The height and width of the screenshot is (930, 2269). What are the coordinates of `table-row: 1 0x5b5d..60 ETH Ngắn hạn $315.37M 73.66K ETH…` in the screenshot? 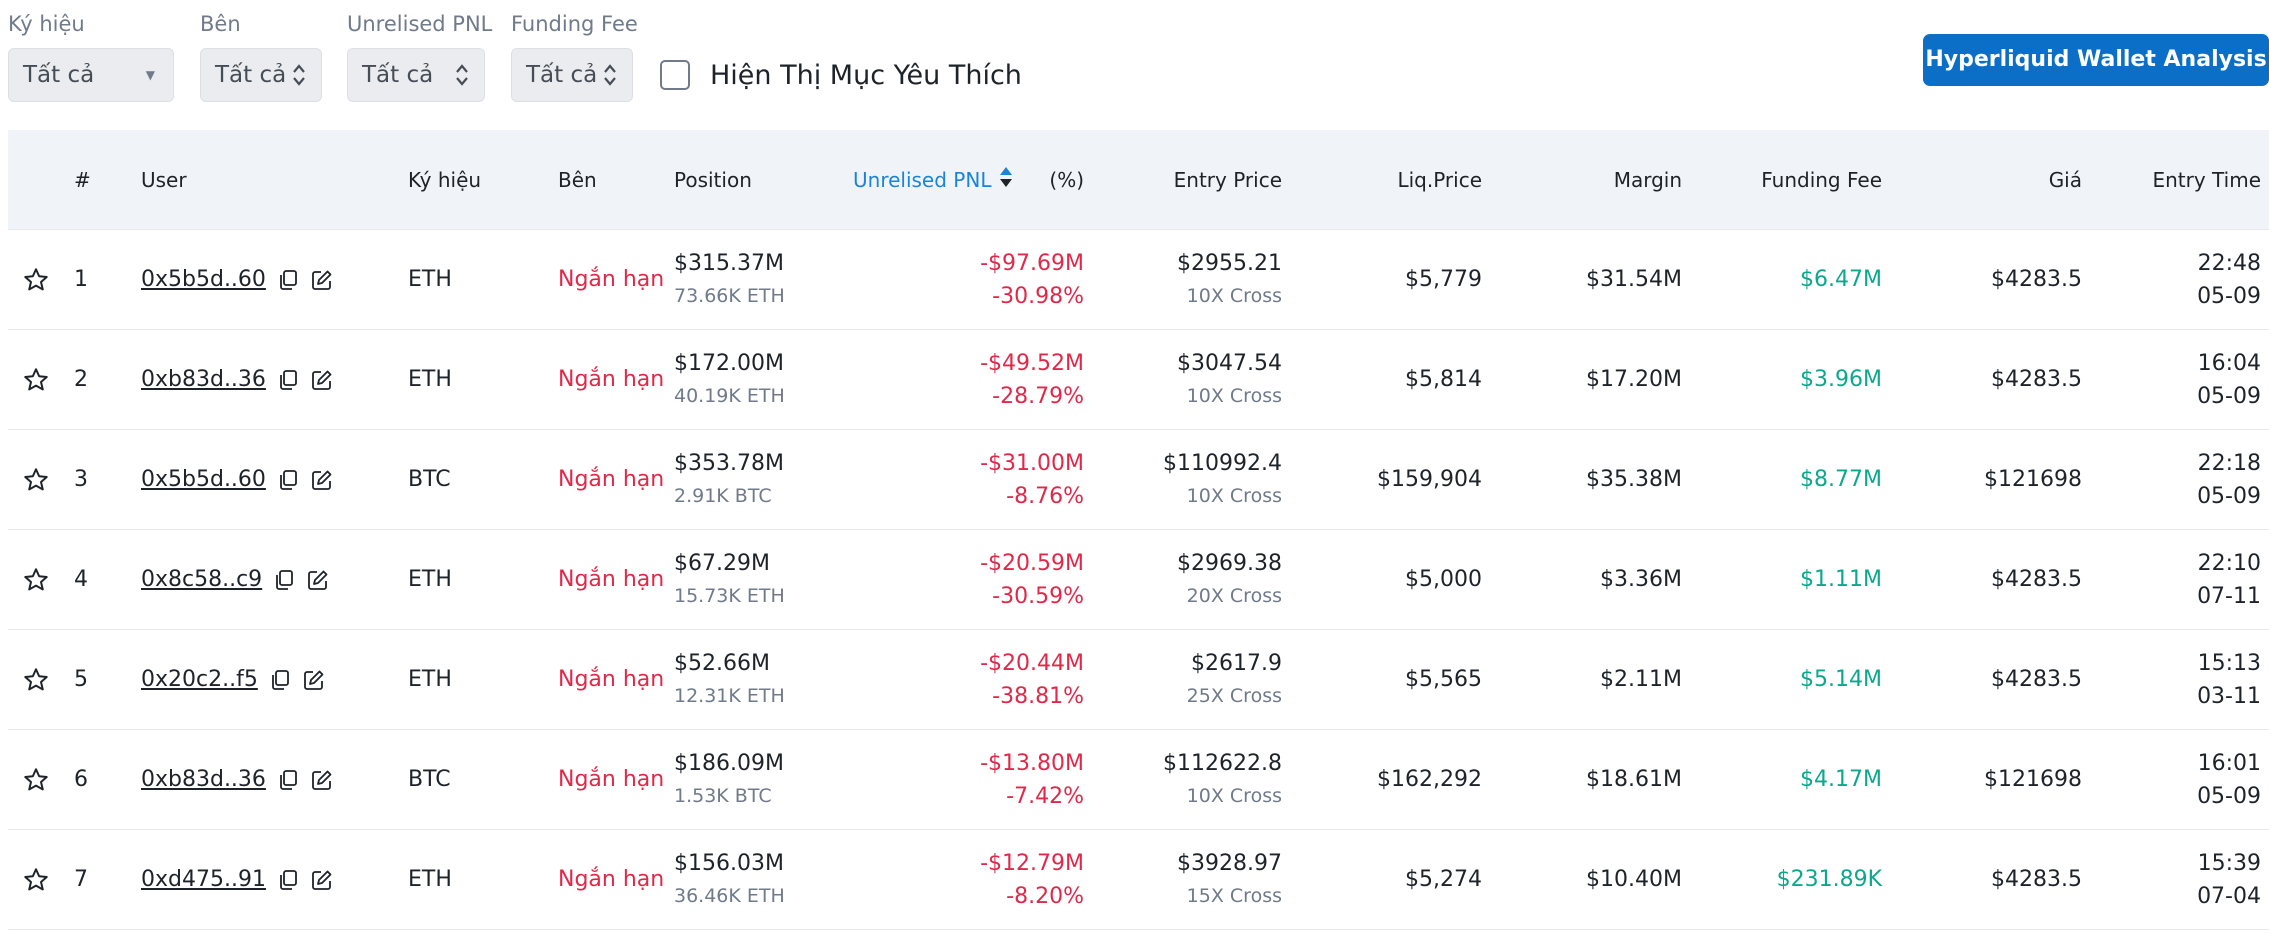 It's located at (1138, 280).